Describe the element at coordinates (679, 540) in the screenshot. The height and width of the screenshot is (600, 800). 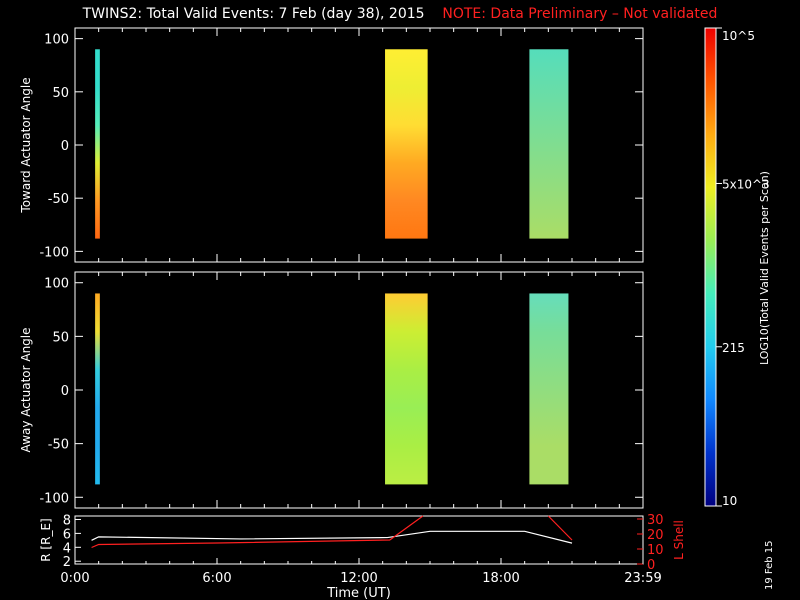
I see `ephemeris-ylabel-right: L Shell` at that location.